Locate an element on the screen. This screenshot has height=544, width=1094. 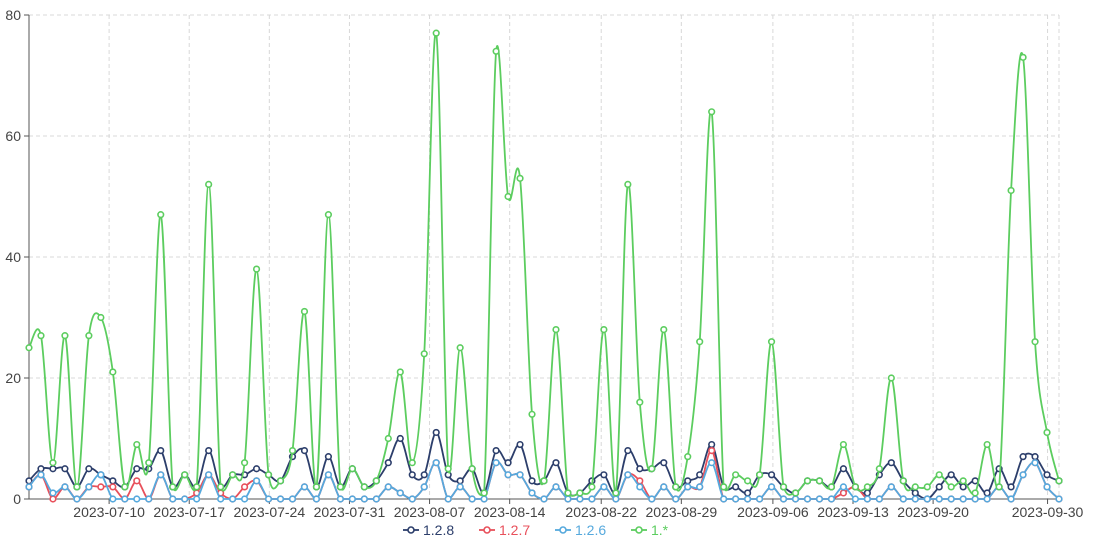
legend-item: 1.2.7 is located at coordinates (504, 530).